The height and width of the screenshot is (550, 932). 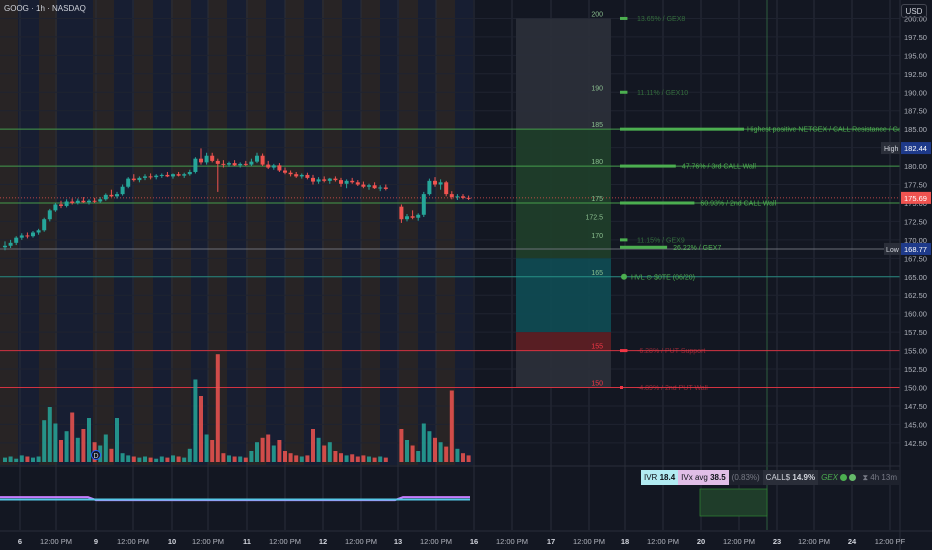 I want to click on time-tick-label: 13, so click(x=398, y=541).